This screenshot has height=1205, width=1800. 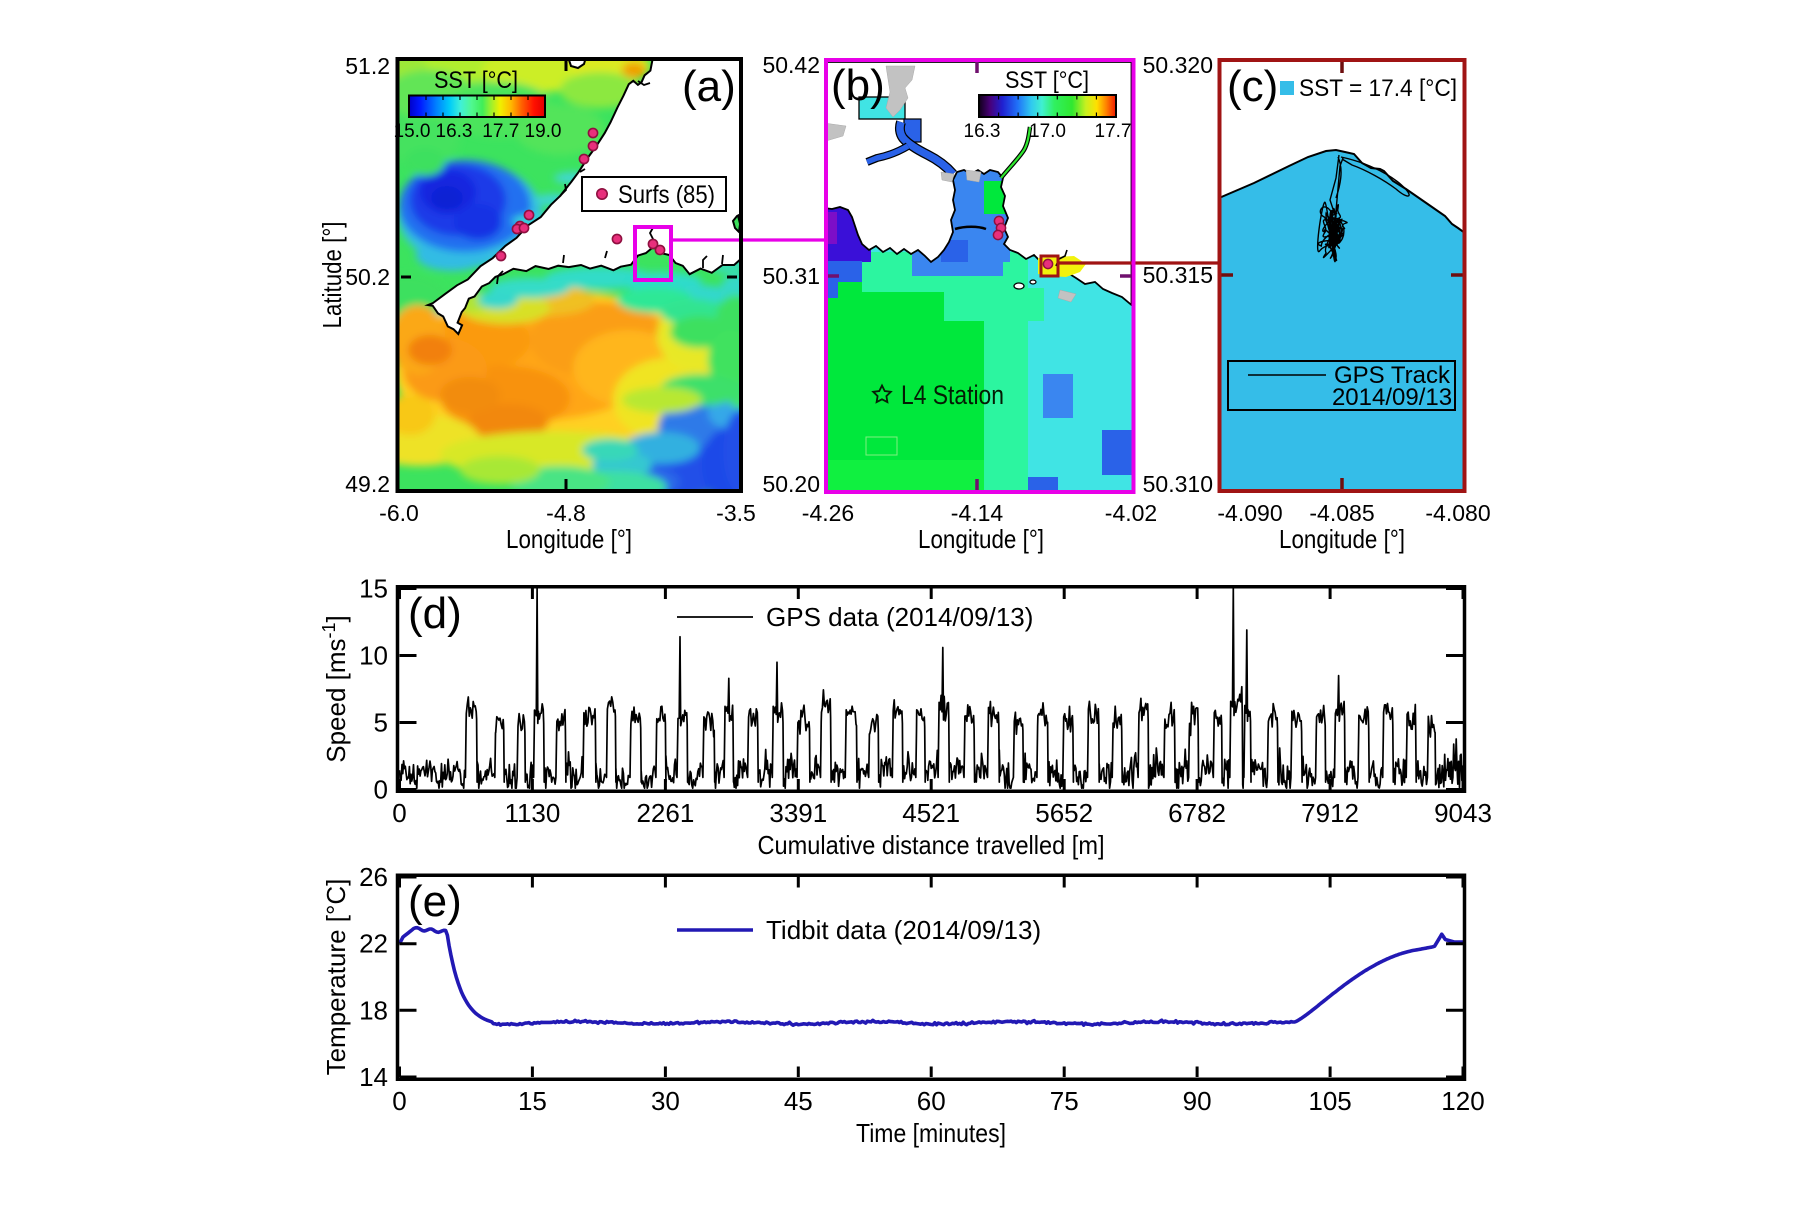 What do you see at coordinates (828, 513) in the screenshot?
I see `svg-text: -4.26` at bounding box center [828, 513].